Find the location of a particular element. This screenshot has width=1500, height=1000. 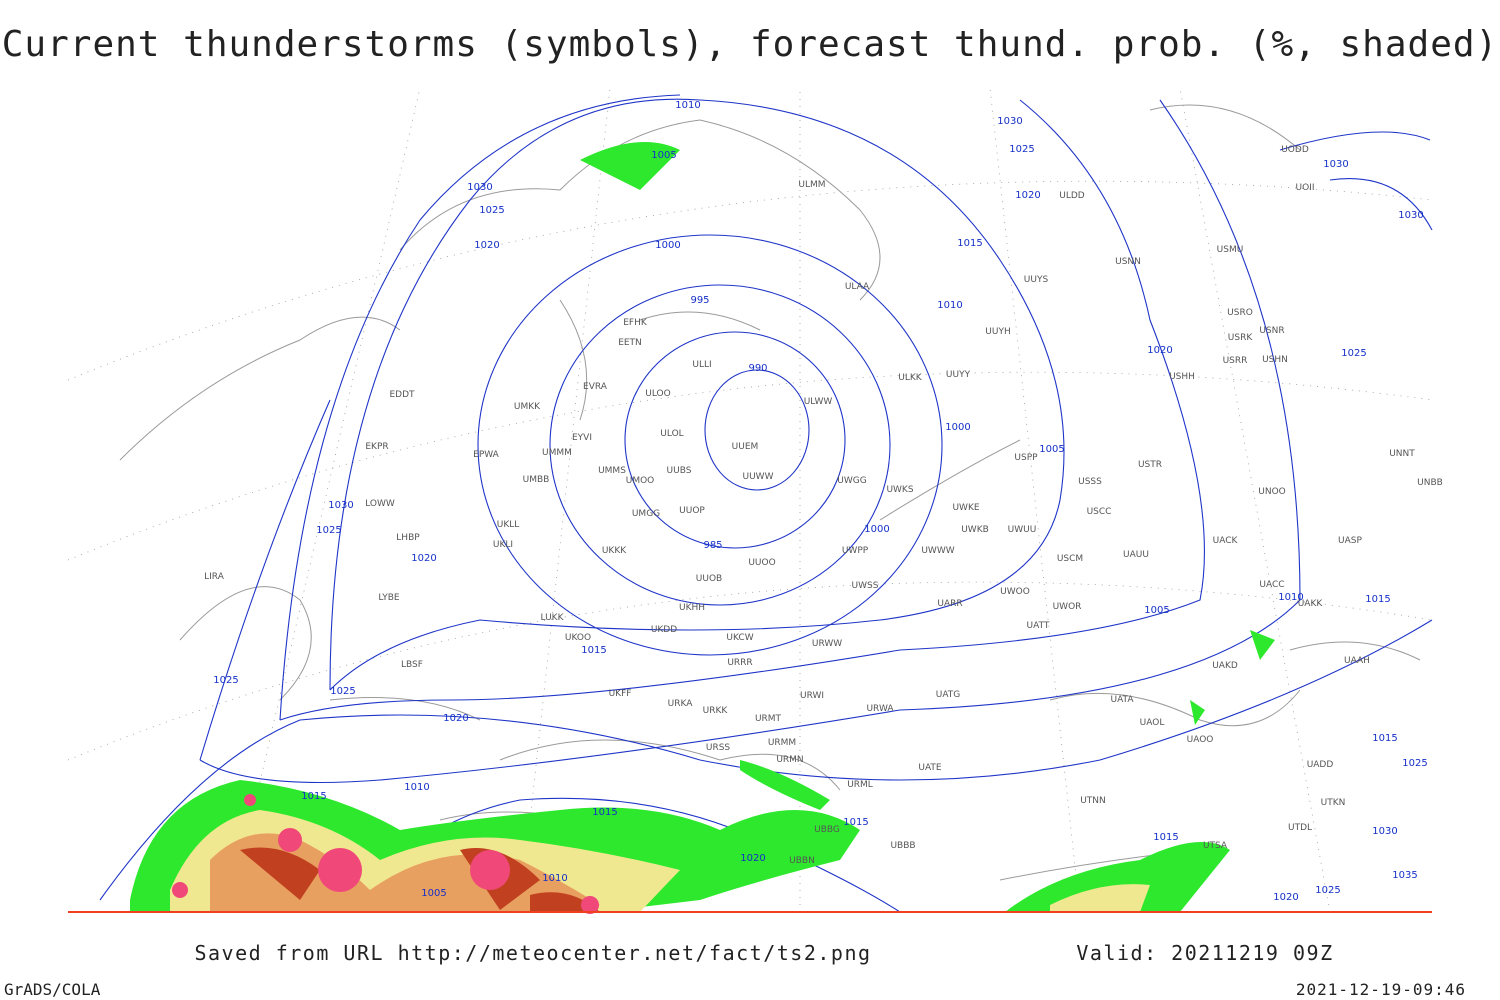

station-label: UWGG is located at coordinates (851, 481).